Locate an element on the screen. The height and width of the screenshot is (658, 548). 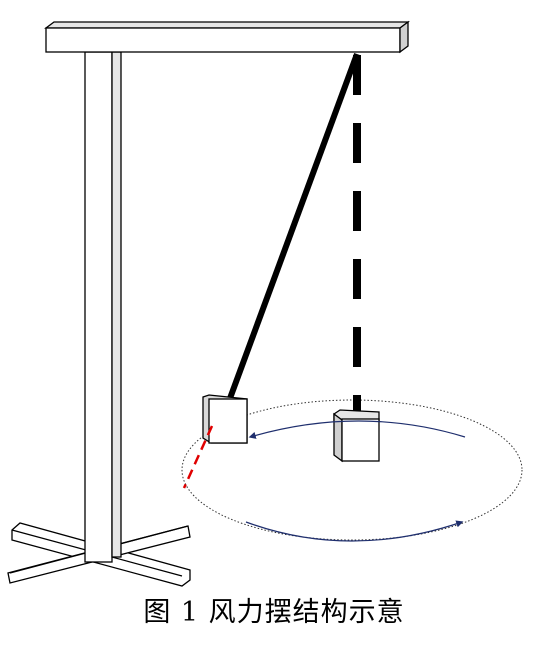
upper-direction-arrow is located at coordinates (357, 429).